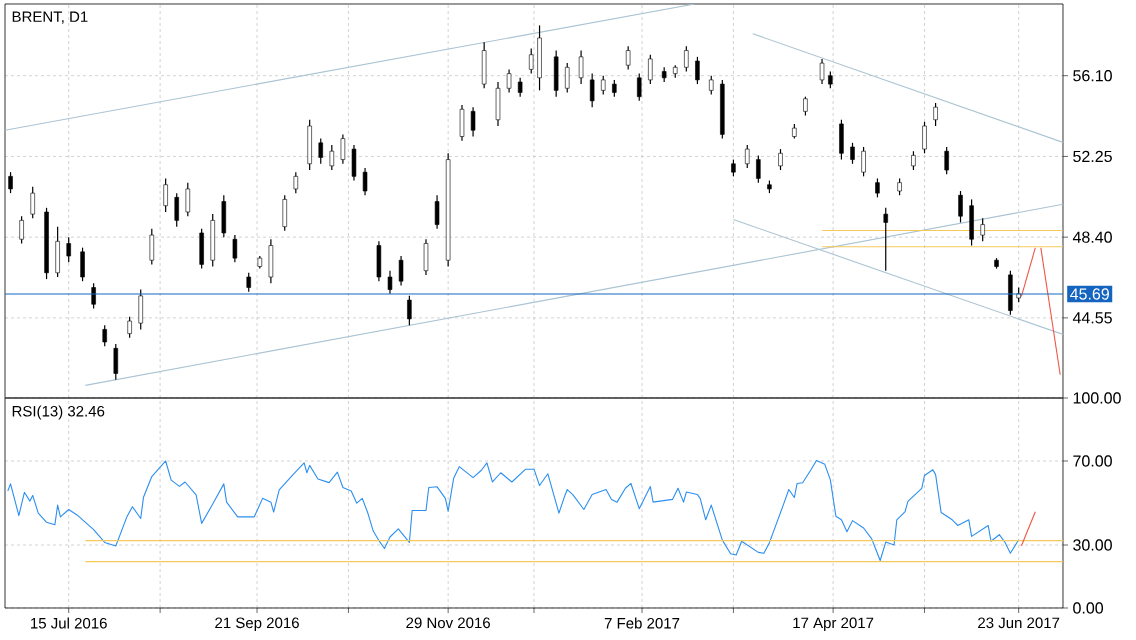 The height and width of the screenshot is (640, 1136). What do you see at coordinates (69, 623) in the screenshot?
I see `x-tick-label: 15 Jul 2016` at bounding box center [69, 623].